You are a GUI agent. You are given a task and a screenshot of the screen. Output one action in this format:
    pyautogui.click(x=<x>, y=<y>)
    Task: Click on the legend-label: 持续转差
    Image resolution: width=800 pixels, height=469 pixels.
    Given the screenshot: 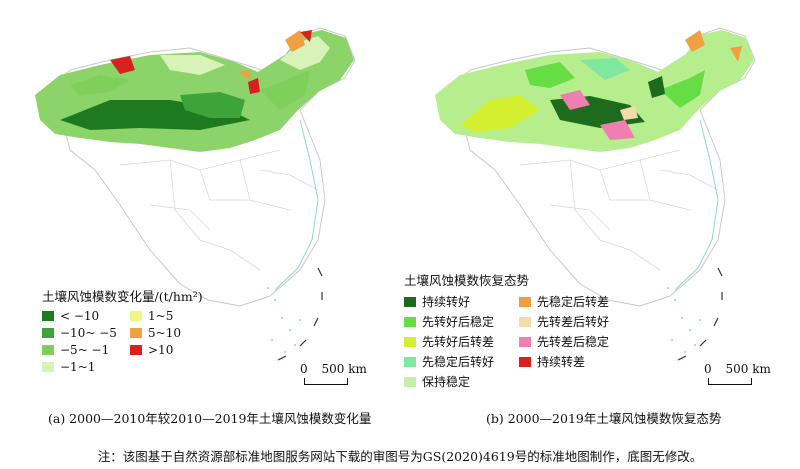 What is the action you would take?
    pyautogui.click(x=561, y=362)
    